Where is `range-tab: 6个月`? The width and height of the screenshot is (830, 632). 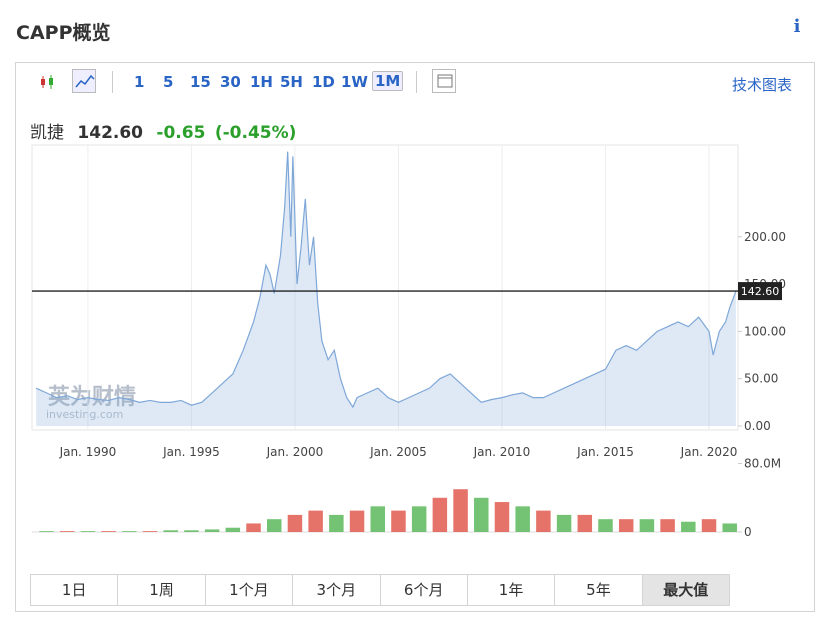
range-tab: 6个月 is located at coordinates (424, 590).